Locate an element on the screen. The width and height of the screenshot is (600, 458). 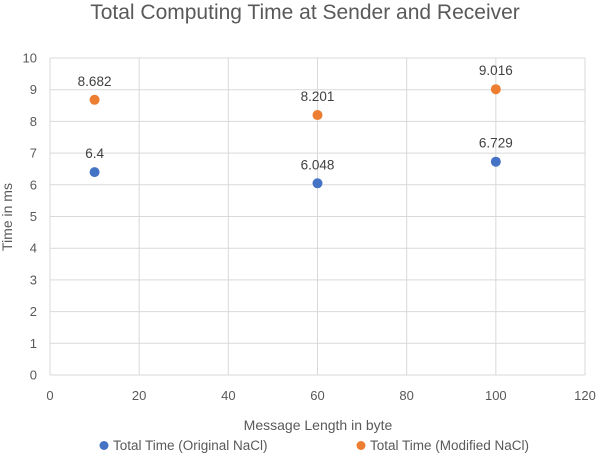
x-tick-label: 80 is located at coordinates (406, 395).